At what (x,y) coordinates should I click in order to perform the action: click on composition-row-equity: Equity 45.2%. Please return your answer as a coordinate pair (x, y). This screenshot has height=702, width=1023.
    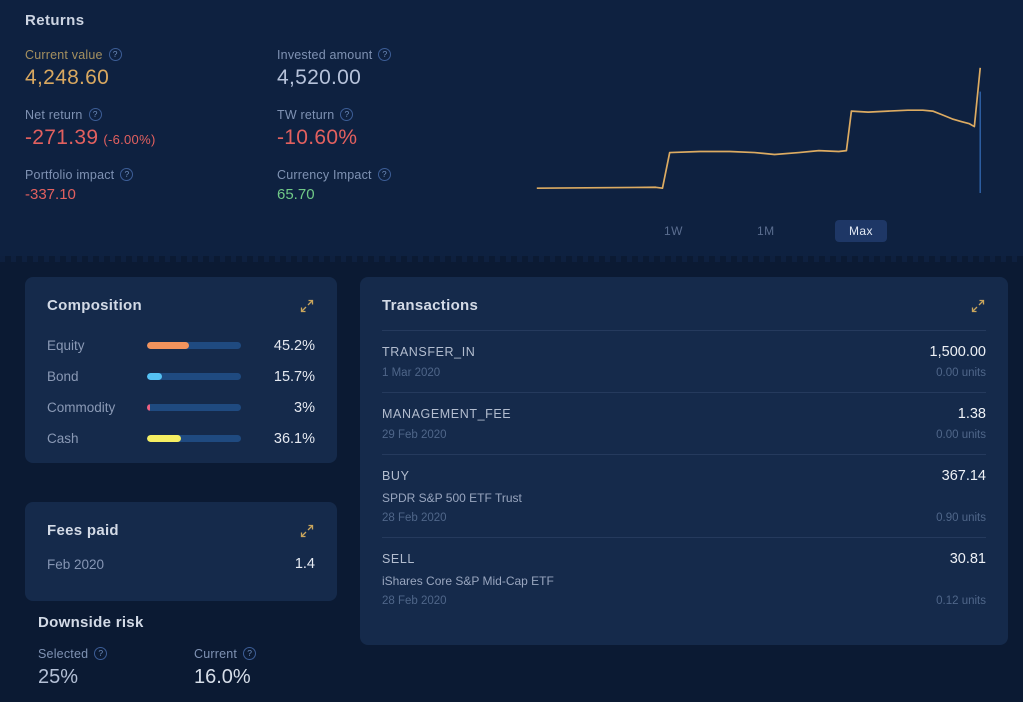
    Looking at the image, I should click on (181, 345).